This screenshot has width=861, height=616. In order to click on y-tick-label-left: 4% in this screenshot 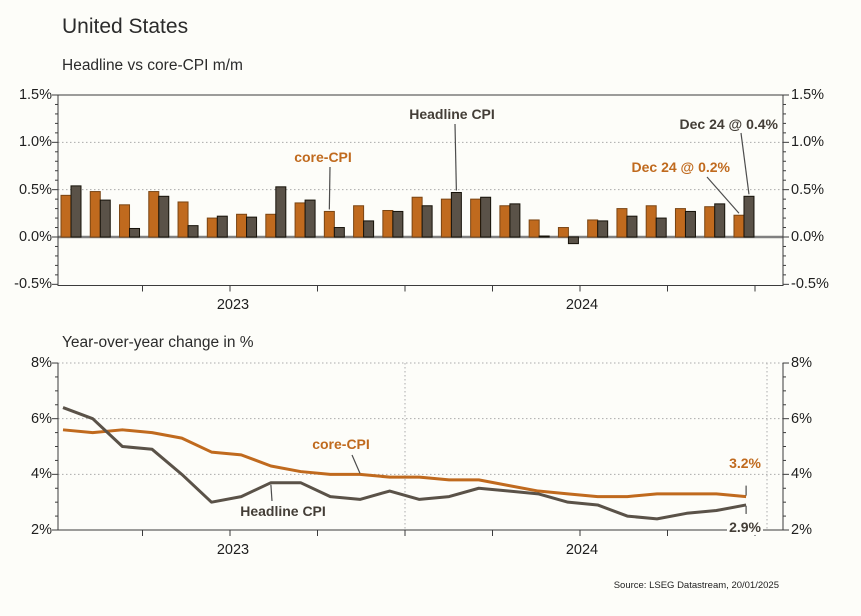, I will do `click(41, 474)`.